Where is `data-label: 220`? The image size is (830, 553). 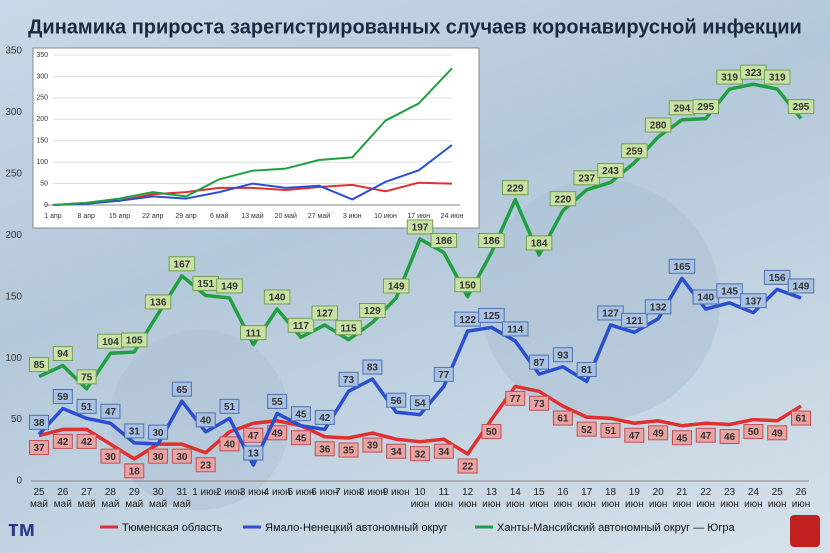
data-label: 220 is located at coordinates (563, 199).